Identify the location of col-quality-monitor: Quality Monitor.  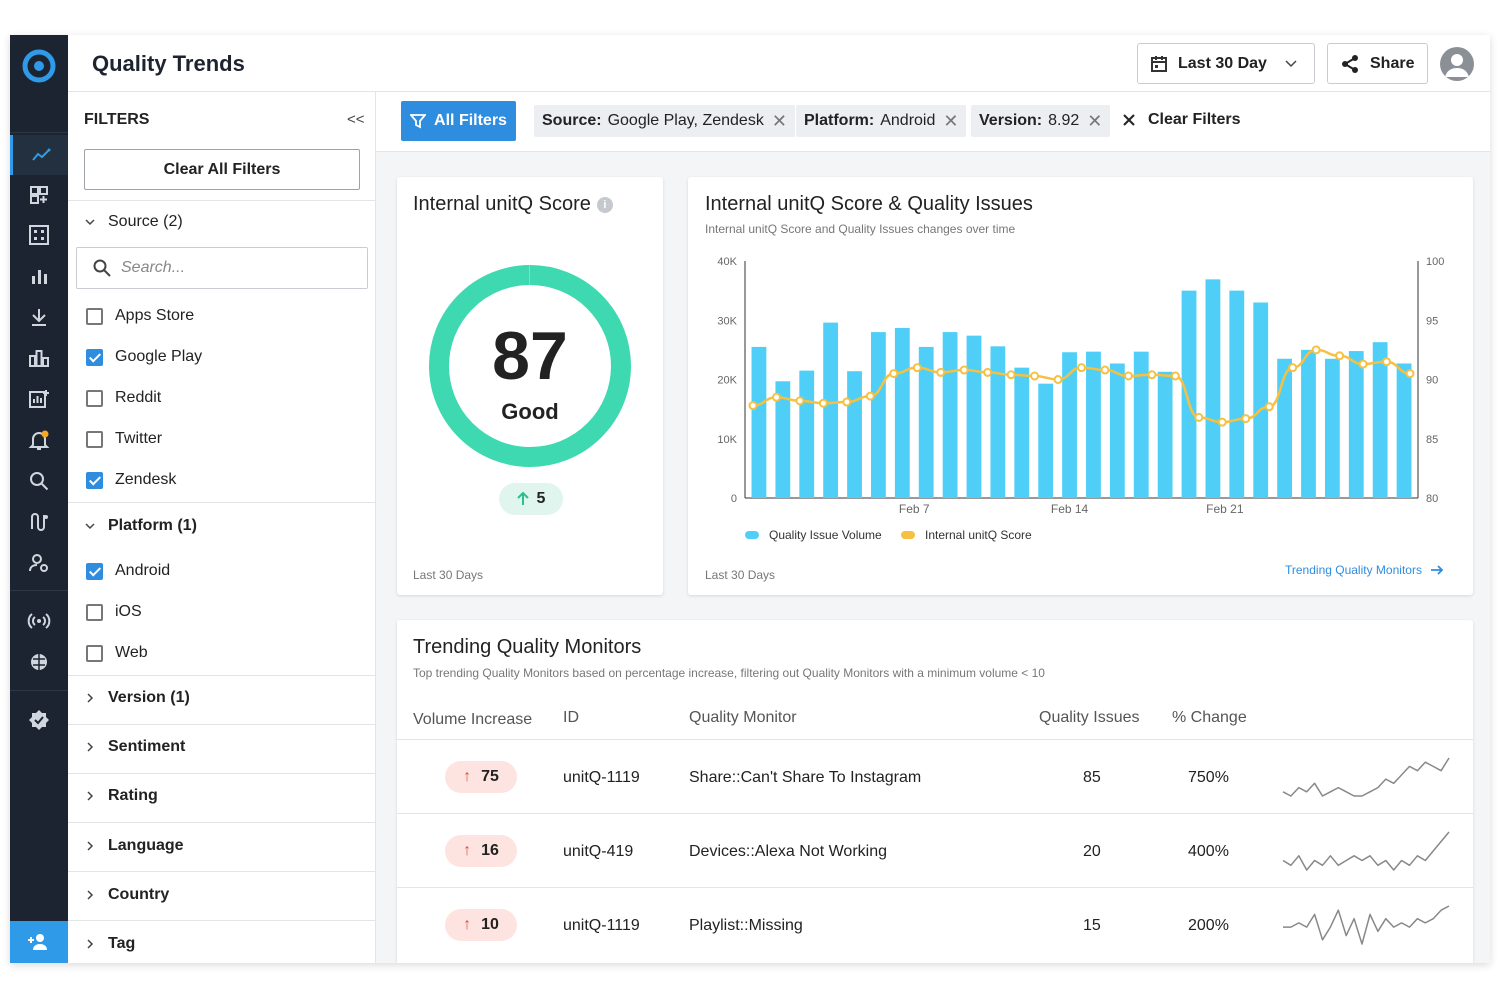
(743, 717).